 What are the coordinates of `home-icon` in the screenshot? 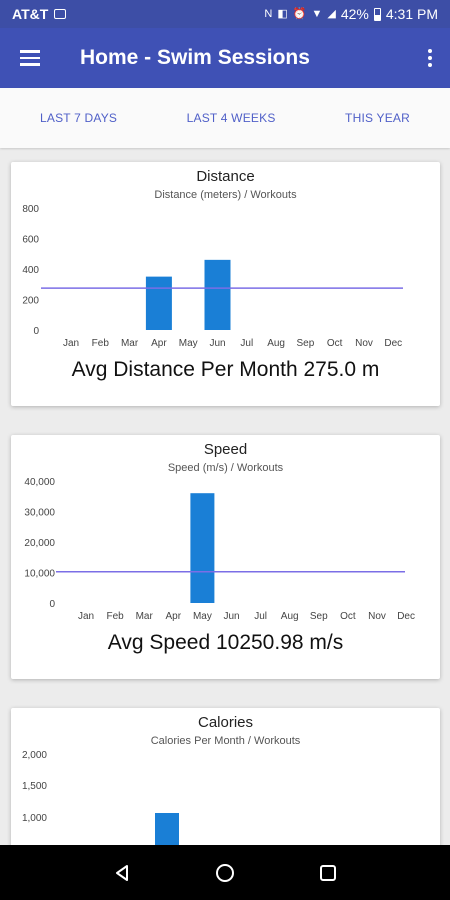 It's located at (225, 873).